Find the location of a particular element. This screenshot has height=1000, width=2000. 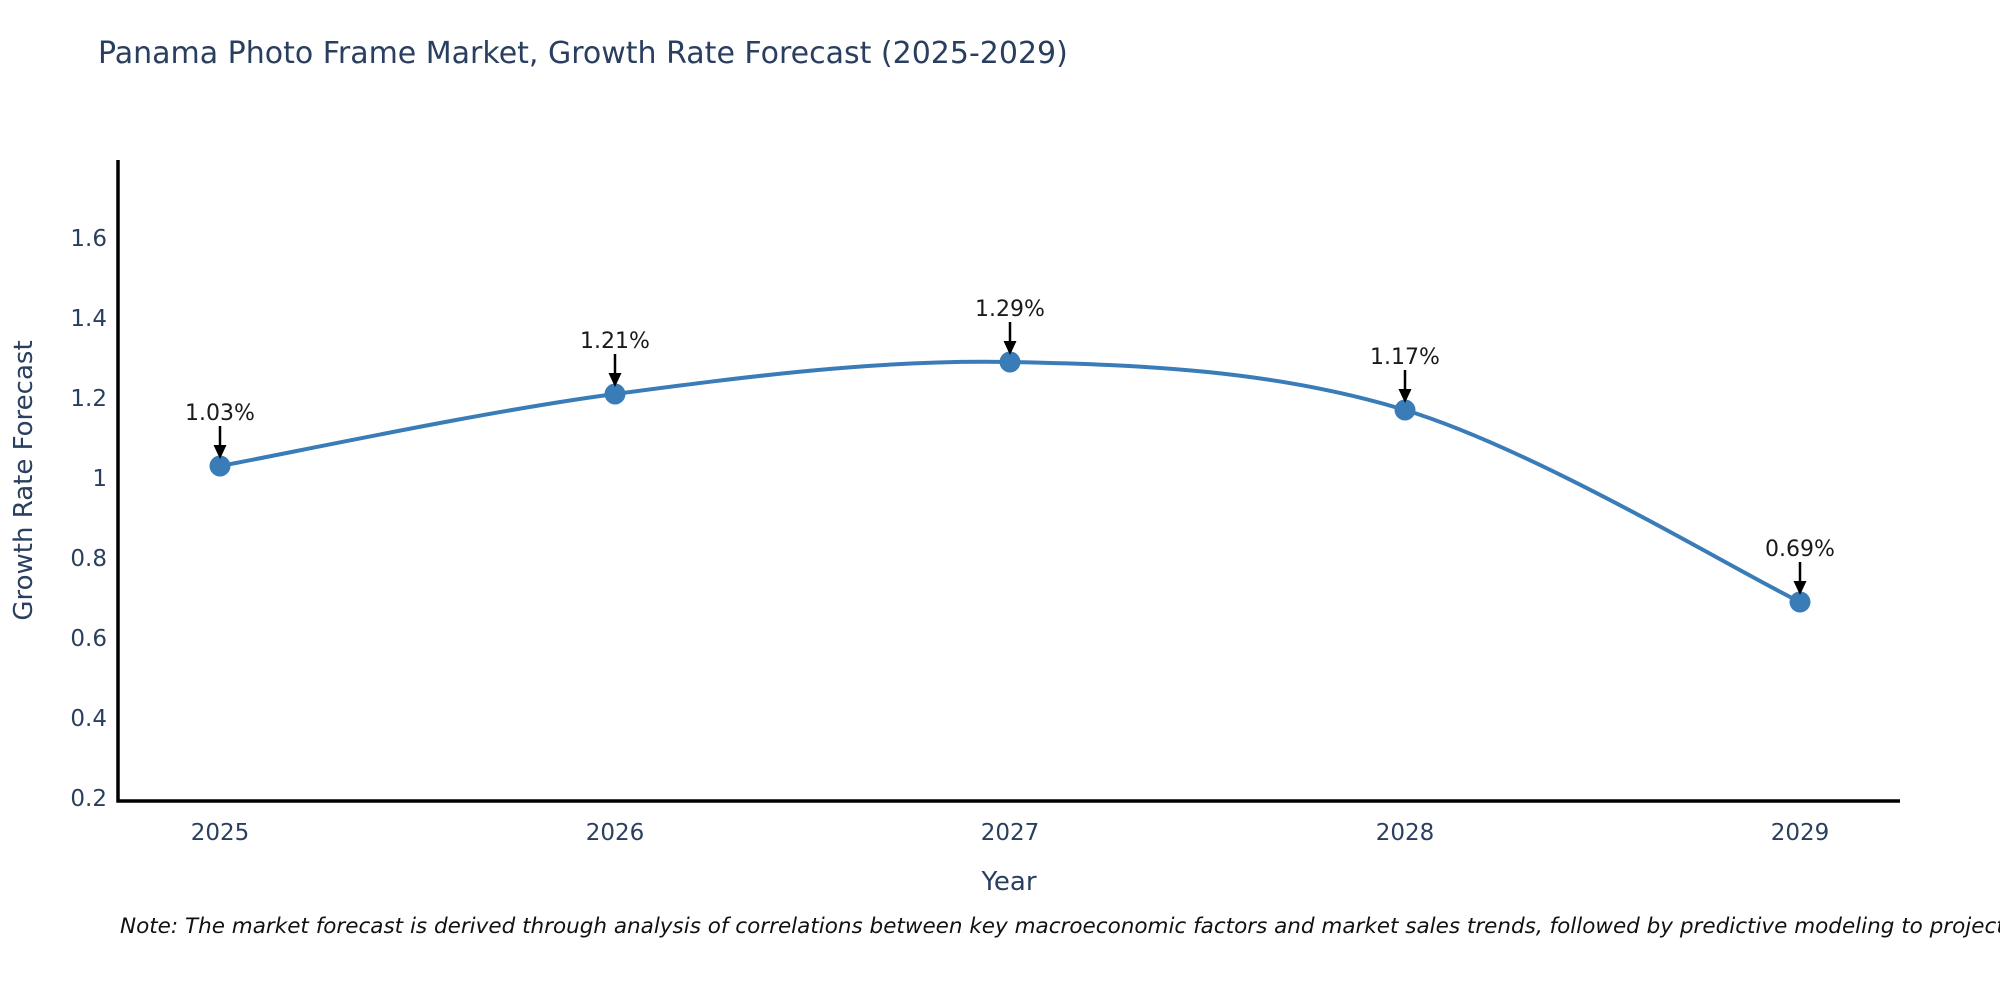

x-tick-label-2029: 2029 is located at coordinates (1800, 833).